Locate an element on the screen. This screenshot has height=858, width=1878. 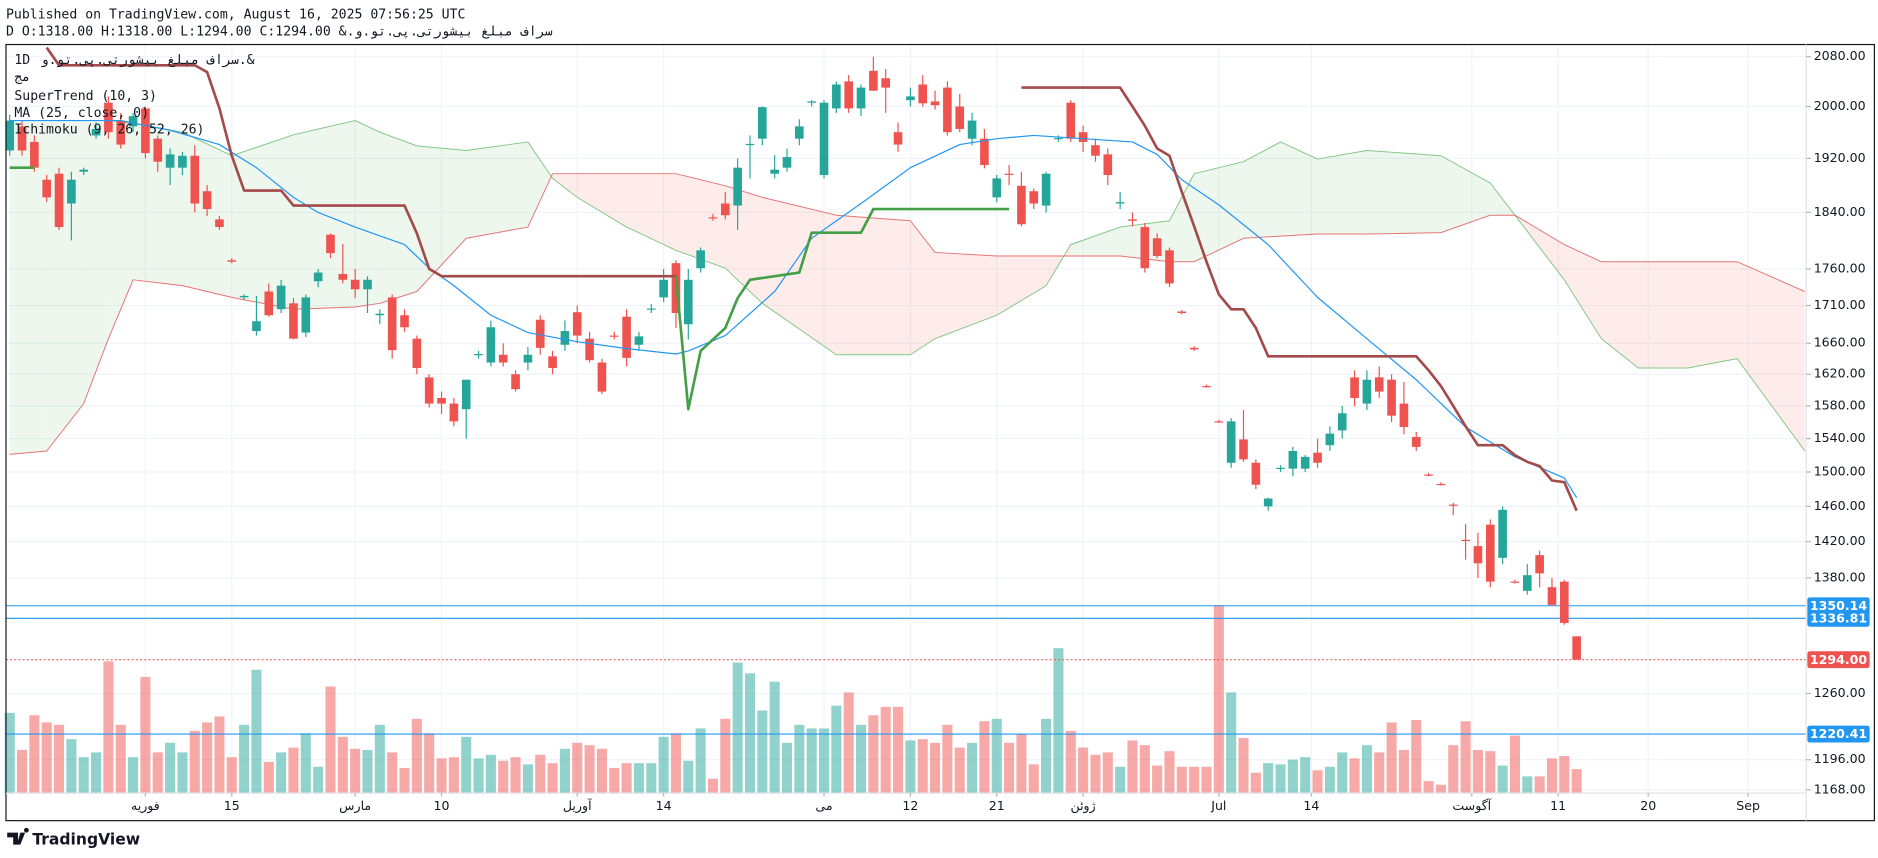
x-tick-label: ژوئن is located at coordinates (1083, 806).